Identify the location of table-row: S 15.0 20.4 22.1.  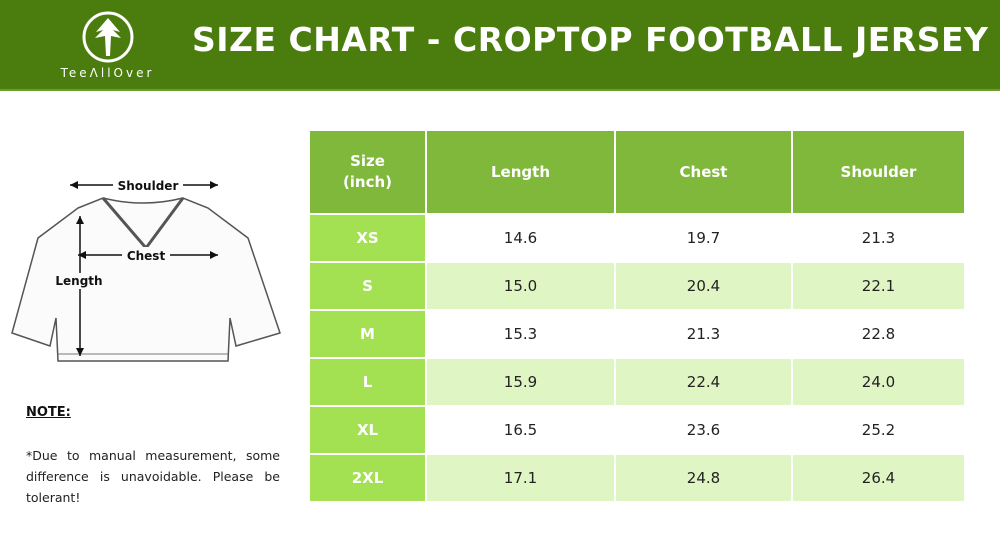
(637, 286).